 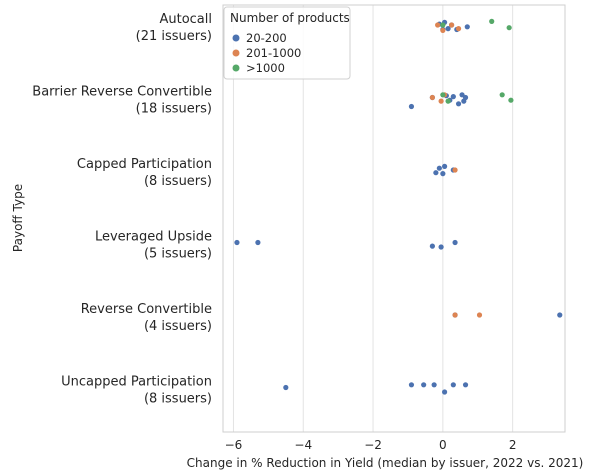 What do you see at coordinates (174, 109) in the screenshot?
I see `y-tick-label-line2: (18 issuers)` at bounding box center [174, 109].